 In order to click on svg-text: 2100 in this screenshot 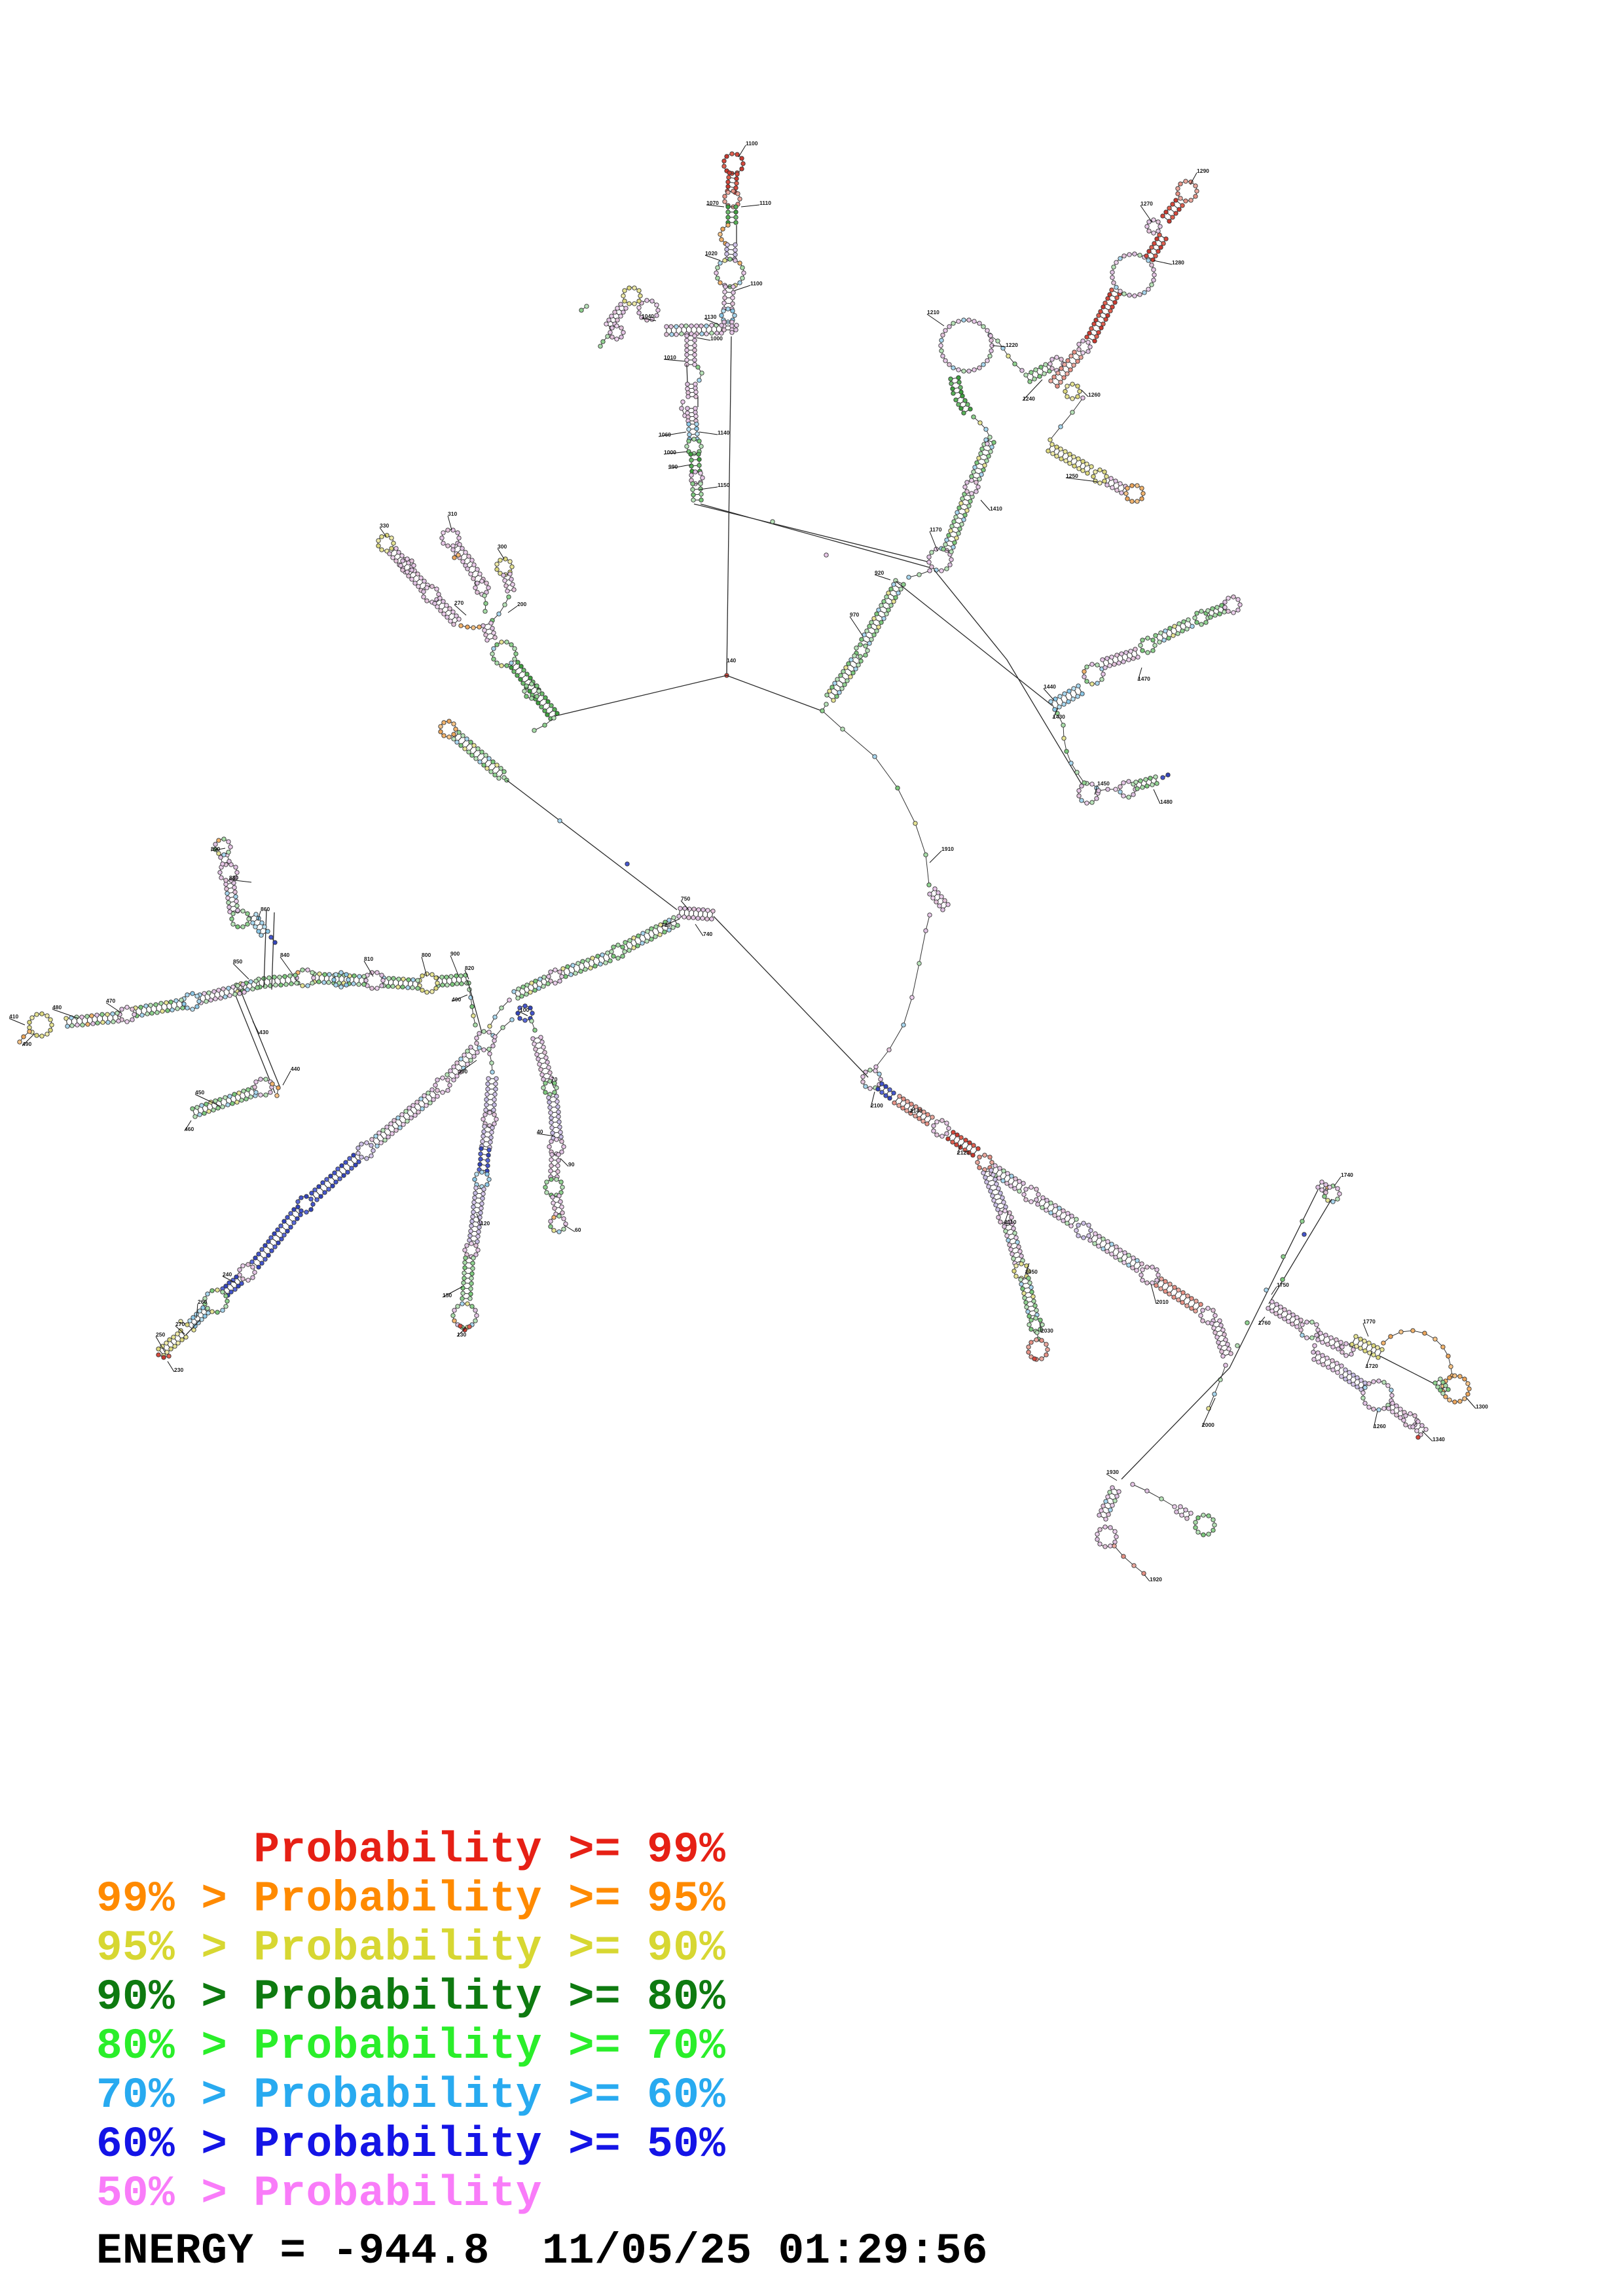, I will do `click(877, 1105)`.